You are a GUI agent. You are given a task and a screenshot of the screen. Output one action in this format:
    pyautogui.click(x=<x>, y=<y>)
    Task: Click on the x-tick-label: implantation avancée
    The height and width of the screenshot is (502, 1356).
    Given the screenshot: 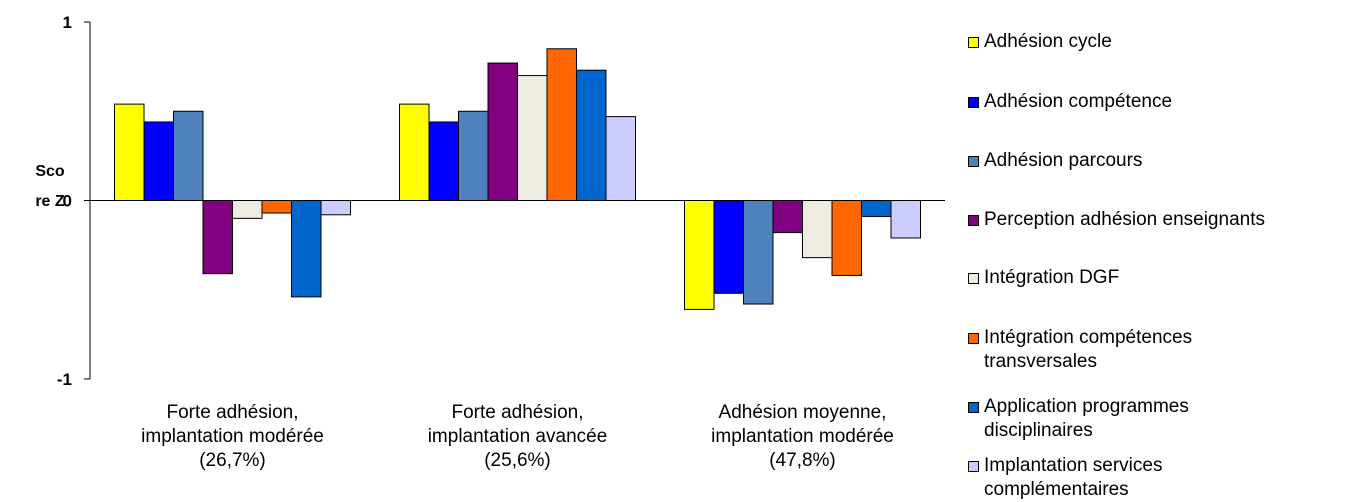 What is the action you would take?
    pyautogui.click(x=518, y=436)
    